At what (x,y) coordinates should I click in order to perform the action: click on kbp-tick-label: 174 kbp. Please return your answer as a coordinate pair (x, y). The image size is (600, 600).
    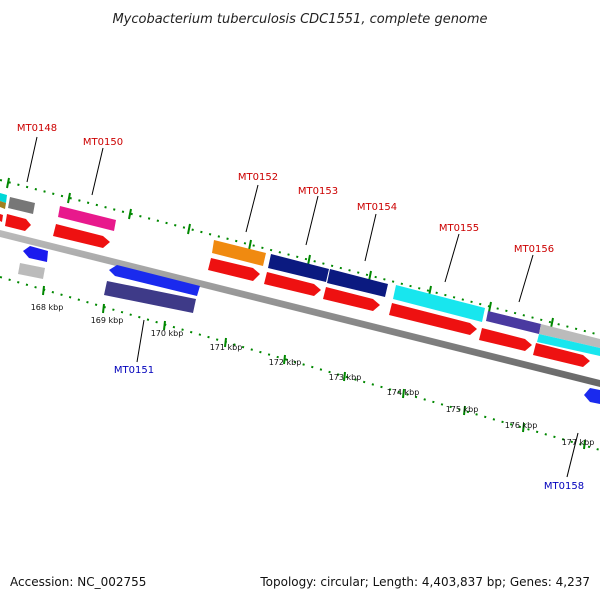
    Looking at the image, I should click on (403, 392).